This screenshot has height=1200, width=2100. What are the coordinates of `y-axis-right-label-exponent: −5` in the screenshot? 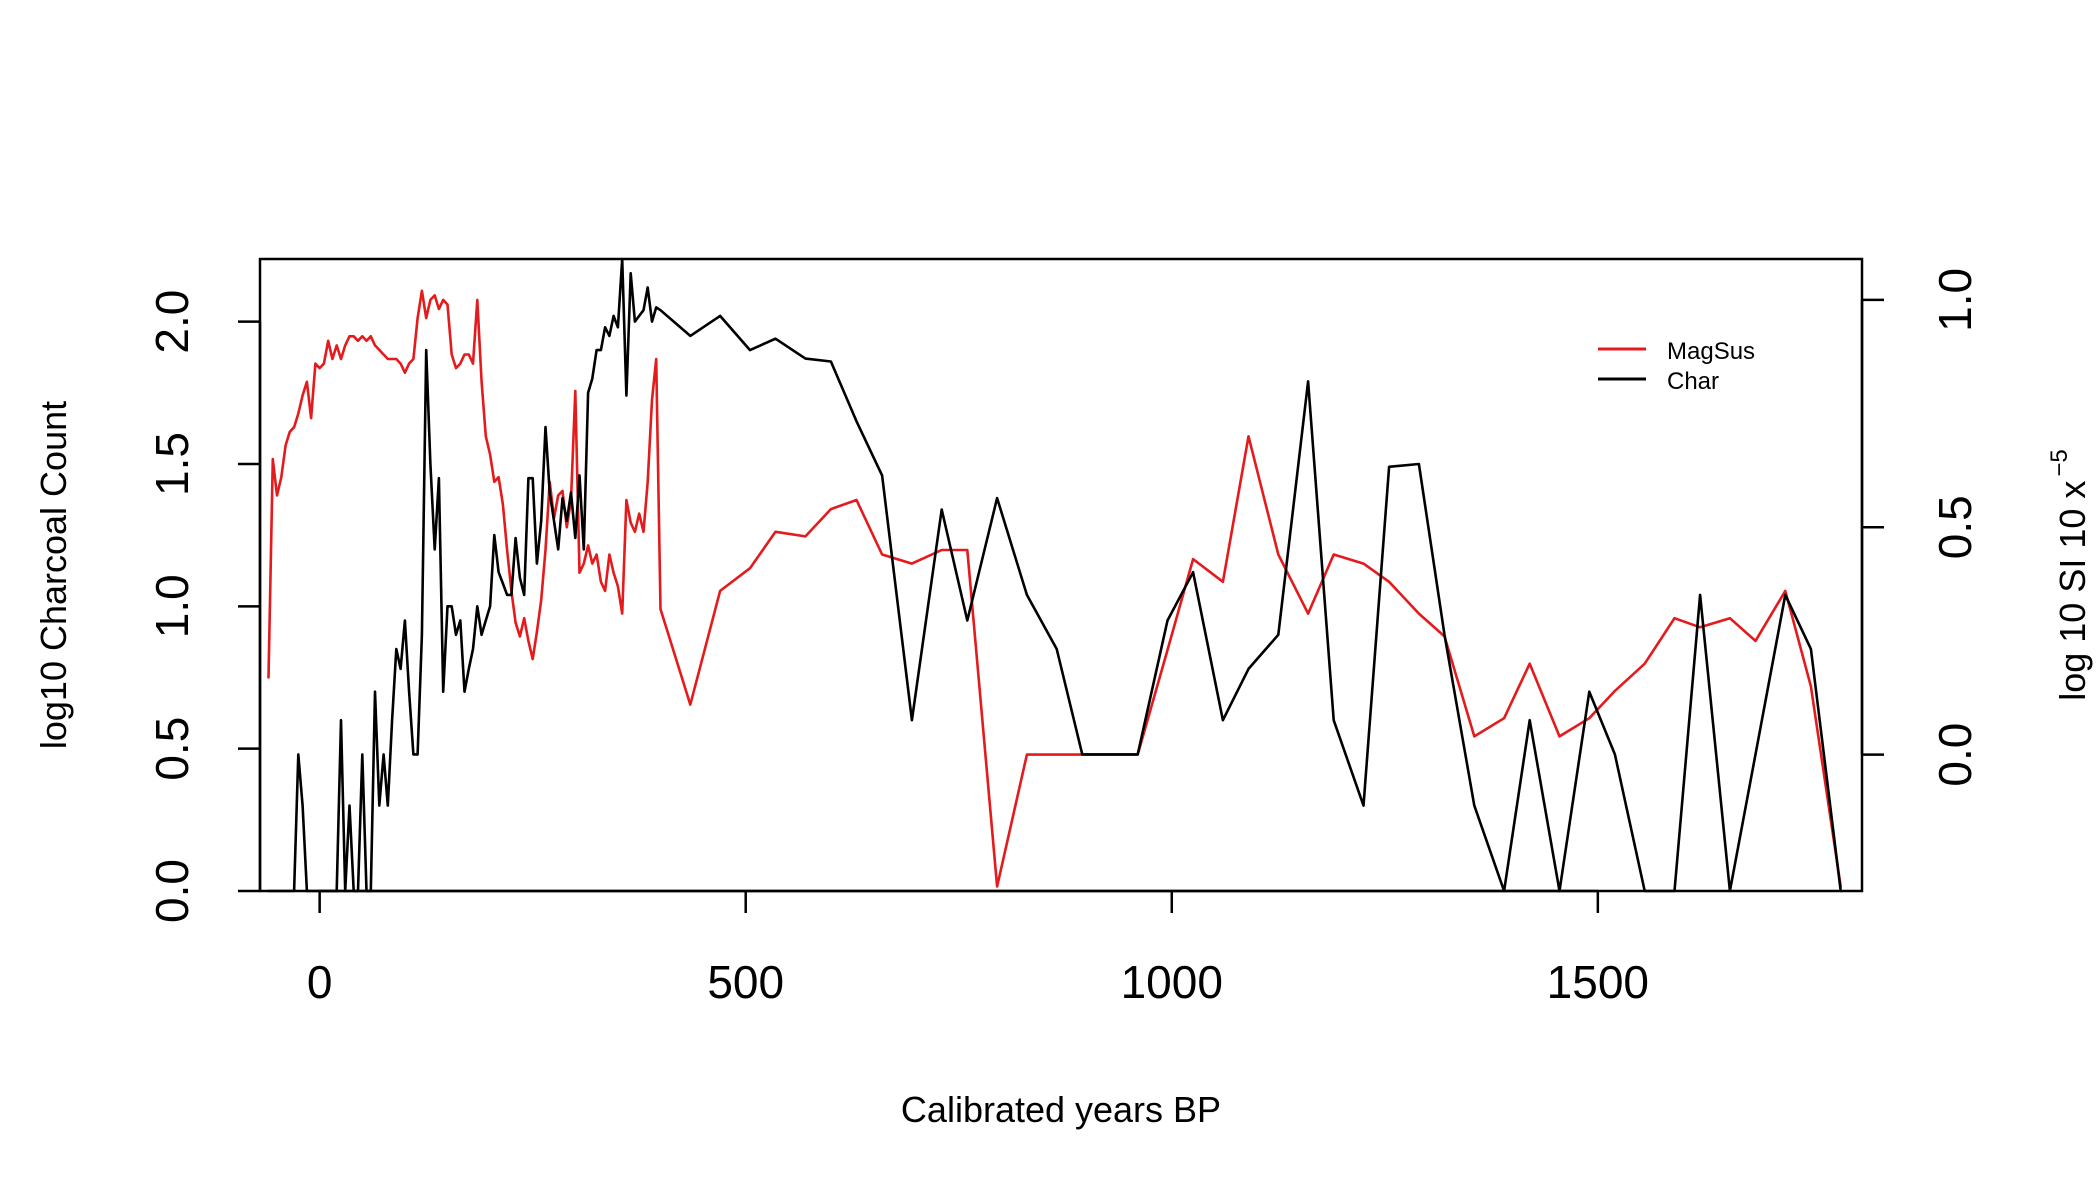 It's located at (2059, 462).